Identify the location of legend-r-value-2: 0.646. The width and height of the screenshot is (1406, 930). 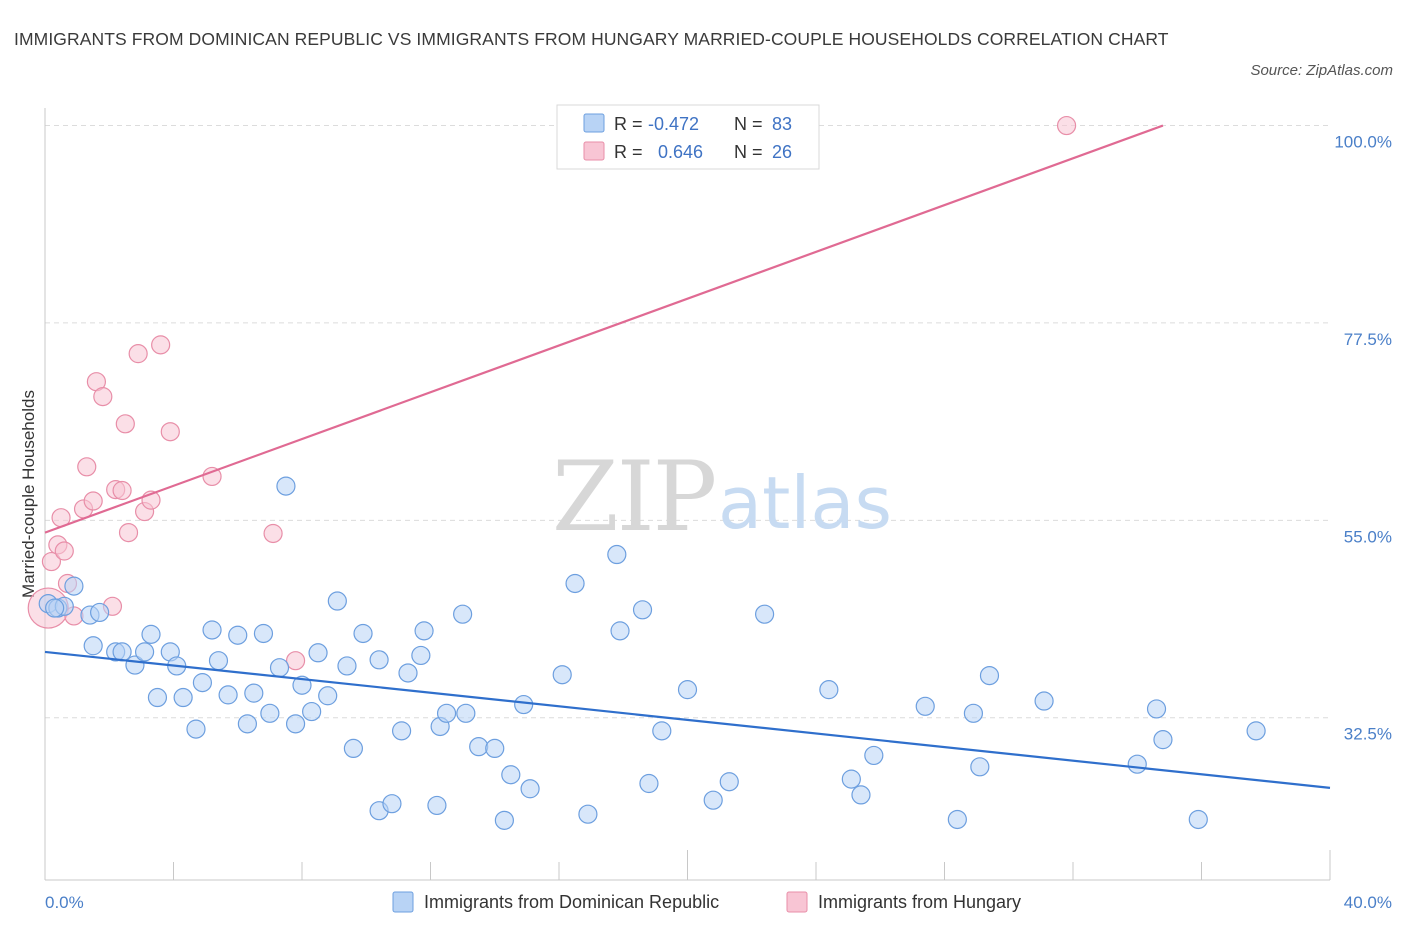
(680, 152).